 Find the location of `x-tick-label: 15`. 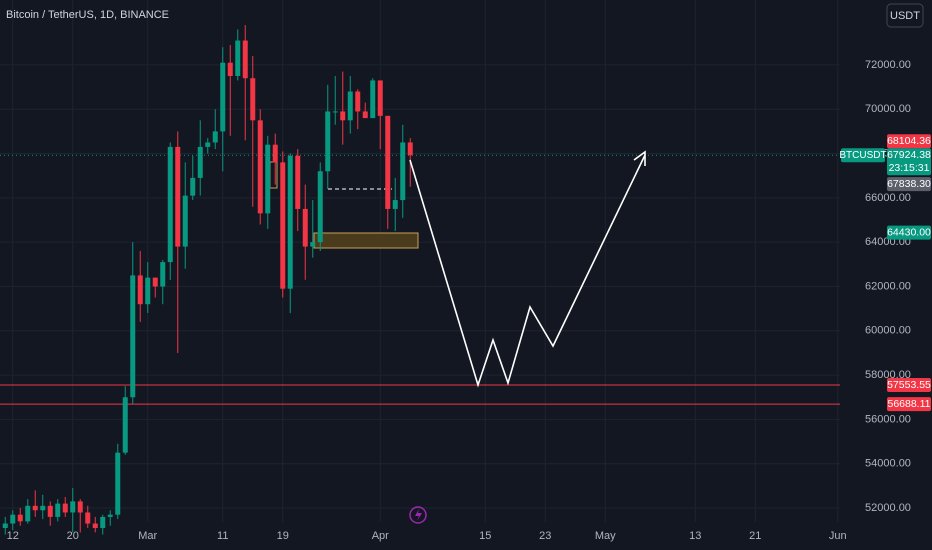

x-tick-label: 15 is located at coordinates (485, 536).